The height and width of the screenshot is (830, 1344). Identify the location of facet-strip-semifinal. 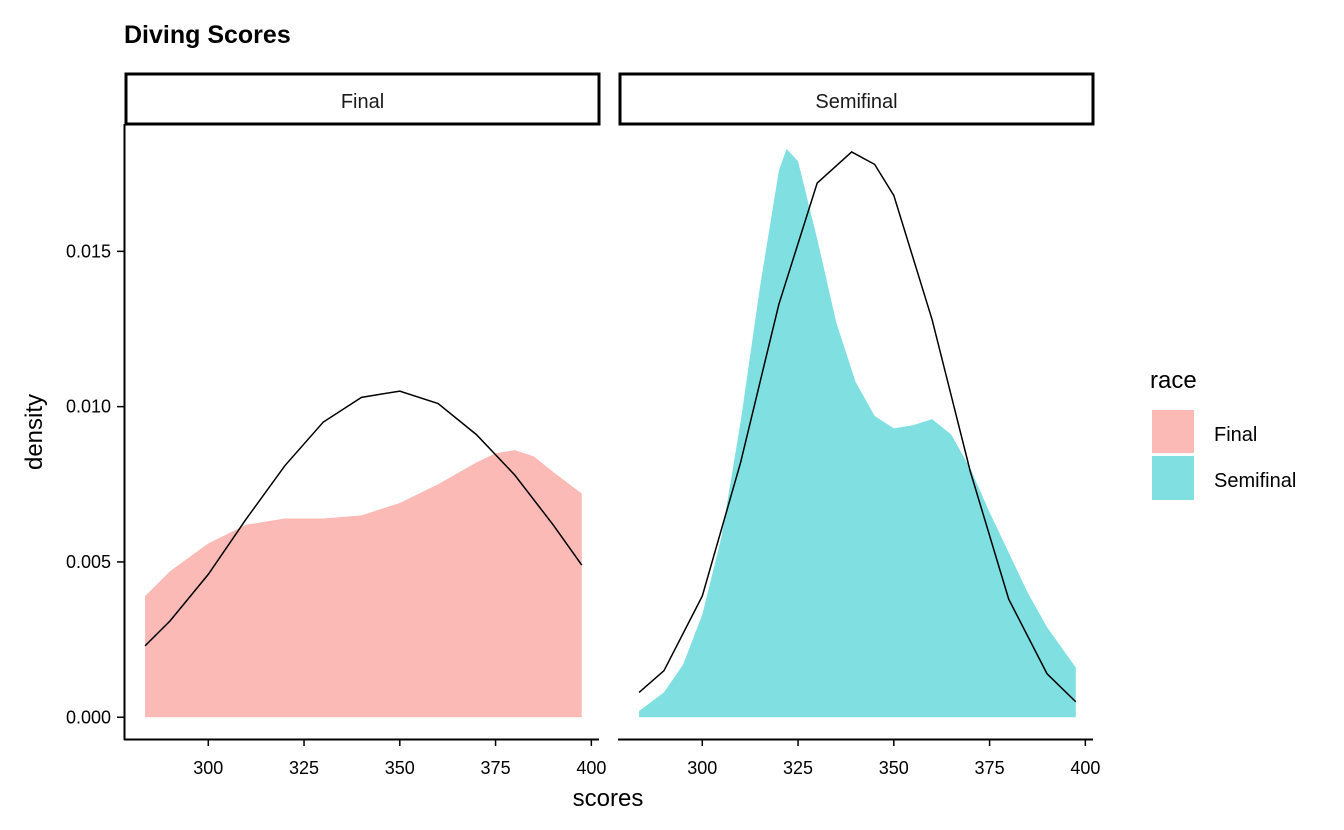
(856, 99).